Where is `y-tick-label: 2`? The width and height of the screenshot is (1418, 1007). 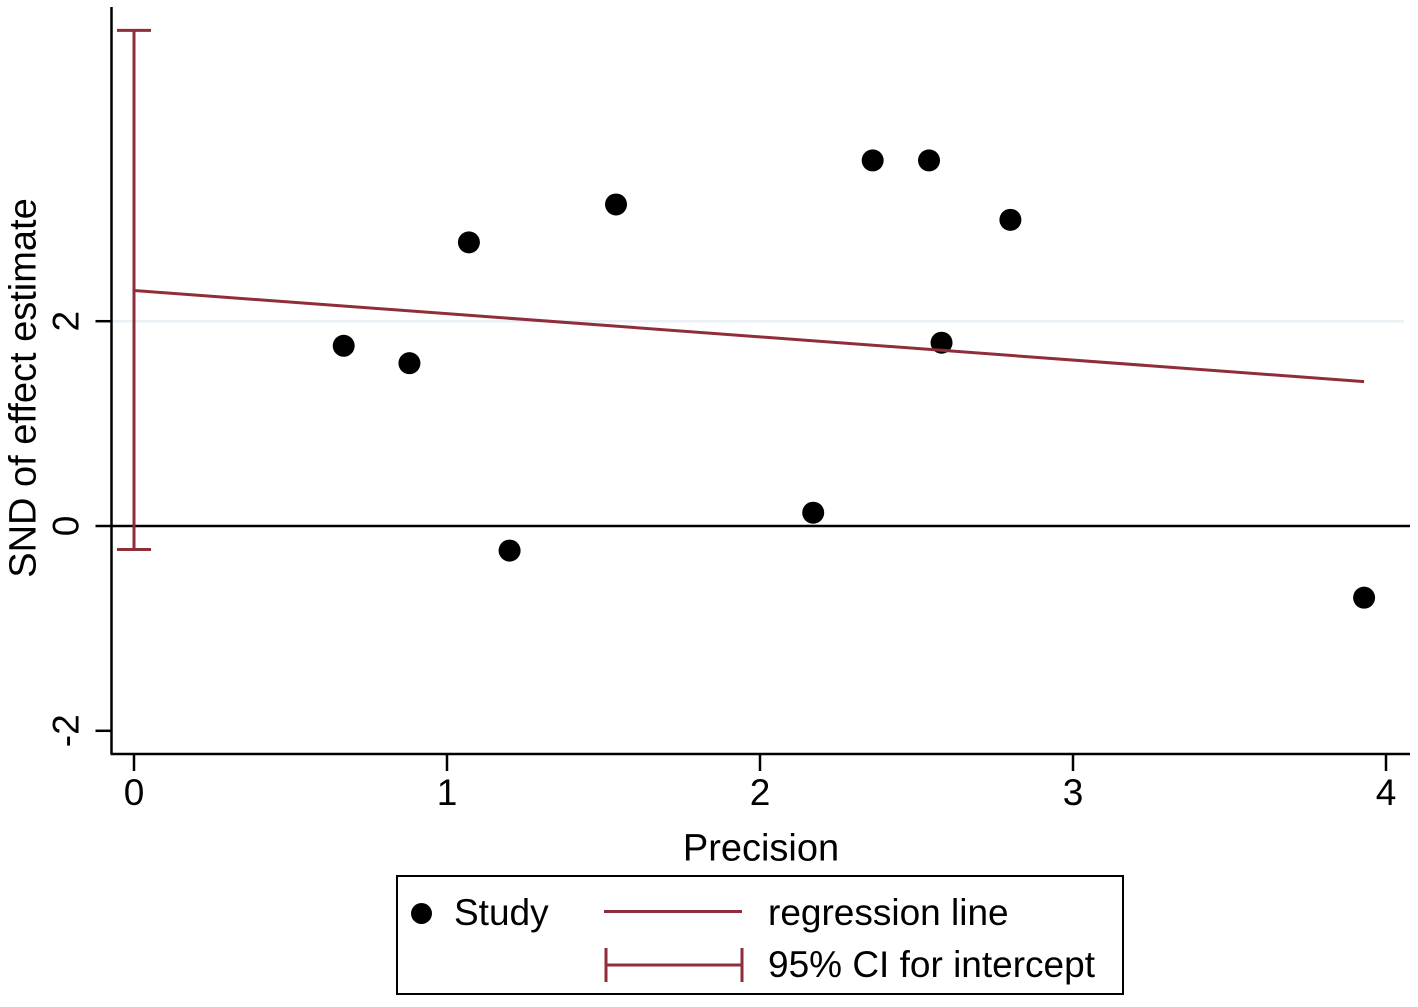 y-tick-label: 2 is located at coordinates (66, 321).